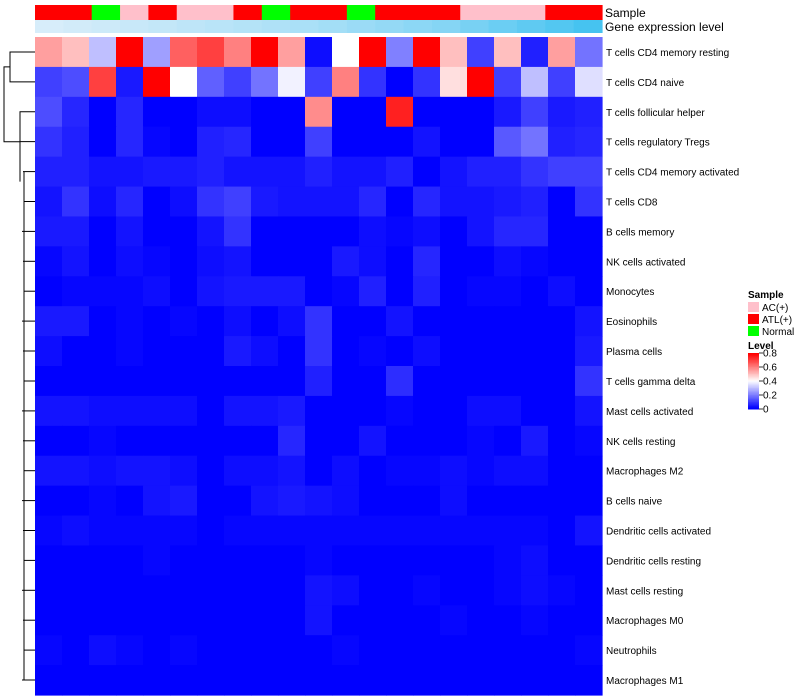 Image resolution: width=800 pixels, height=700 pixels. What do you see at coordinates (777, 320) in the screenshot?
I see `legend-sample-label: ATL(+)` at bounding box center [777, 320].